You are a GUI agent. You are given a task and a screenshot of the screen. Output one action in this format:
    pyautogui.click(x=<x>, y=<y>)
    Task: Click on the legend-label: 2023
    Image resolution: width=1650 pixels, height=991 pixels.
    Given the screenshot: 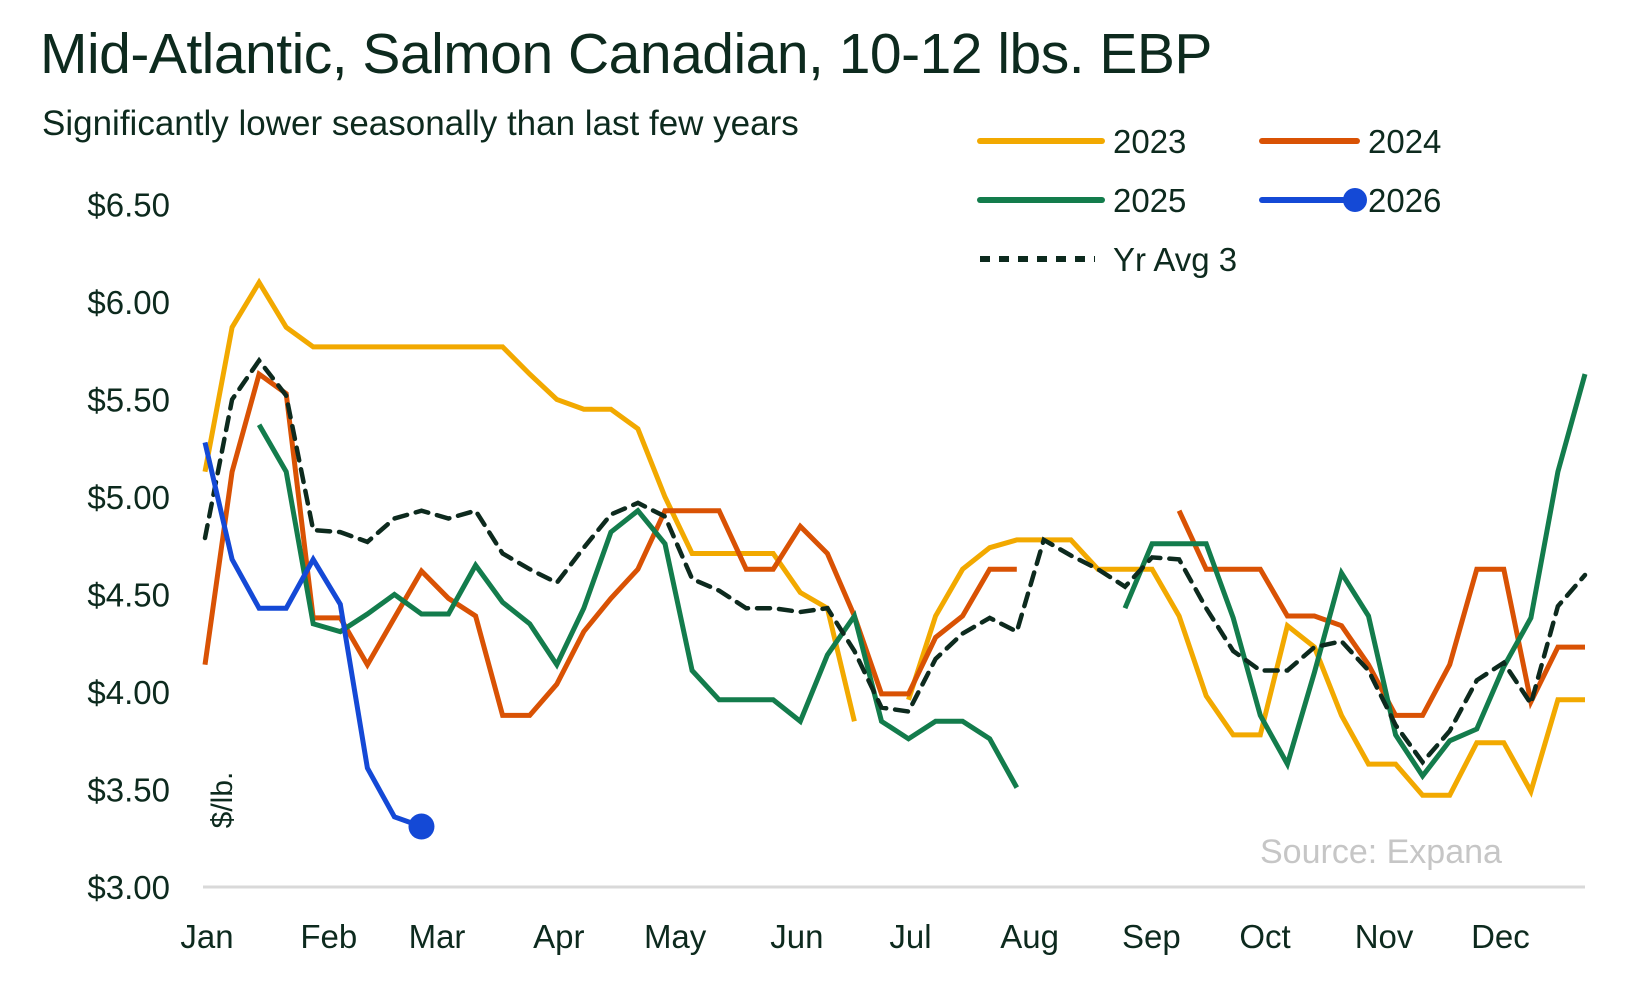 What is the action you would take?
    pyautogui.click(x=1149, y=141)
    